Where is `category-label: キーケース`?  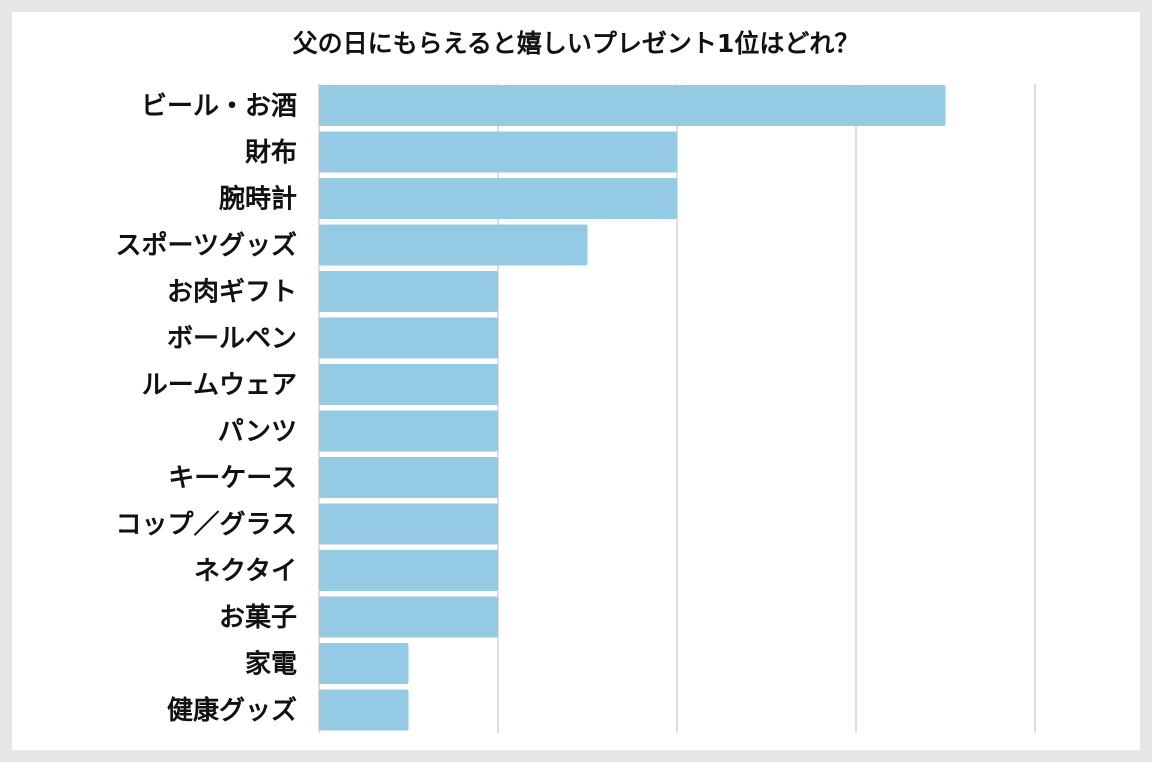 category-label: キーケース is located at coordinates (232, 479).